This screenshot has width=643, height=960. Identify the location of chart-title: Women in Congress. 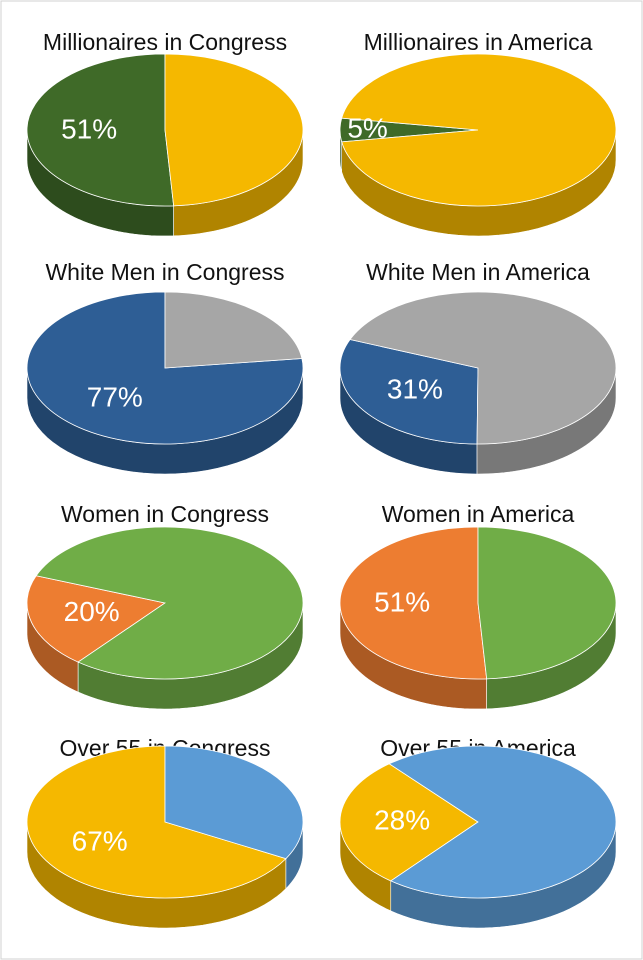
(165, 514).